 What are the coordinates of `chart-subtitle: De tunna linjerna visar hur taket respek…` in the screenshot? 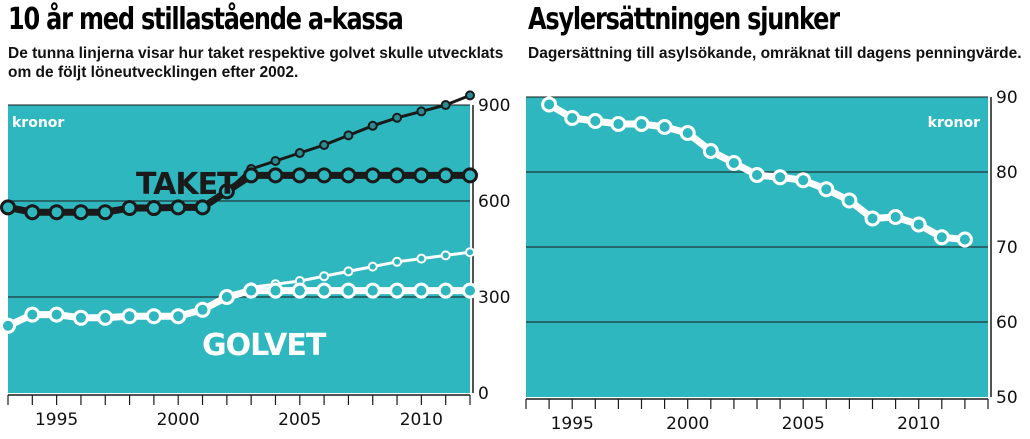 It's located at (256, 63).